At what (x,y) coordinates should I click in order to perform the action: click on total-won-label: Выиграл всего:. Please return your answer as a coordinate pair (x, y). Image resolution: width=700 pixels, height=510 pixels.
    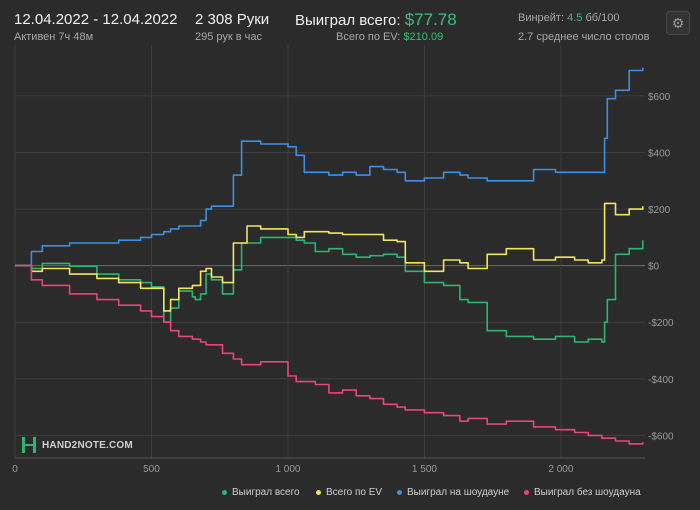
    Looking at the image, I should click on (348, 20).